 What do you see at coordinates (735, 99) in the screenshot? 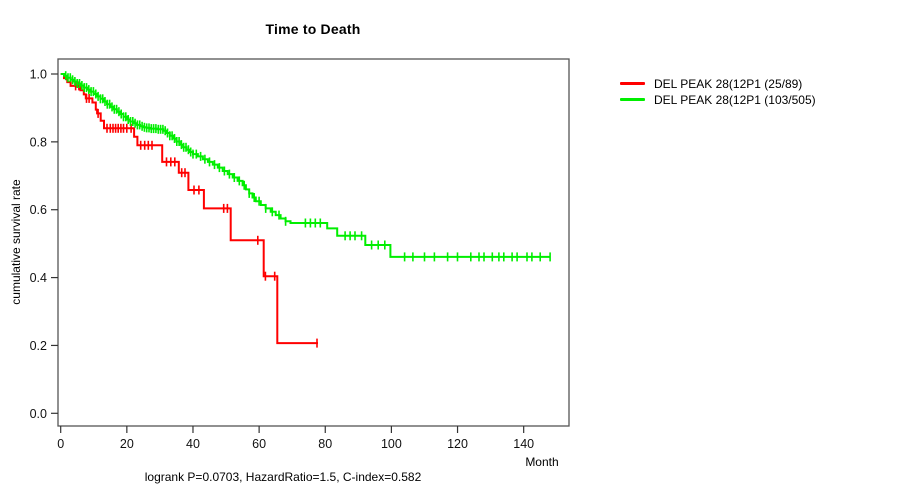
I see `legend-label-group2: DEL PEAK 28(12P1 (103/505)` at bounding box center [735, 99].